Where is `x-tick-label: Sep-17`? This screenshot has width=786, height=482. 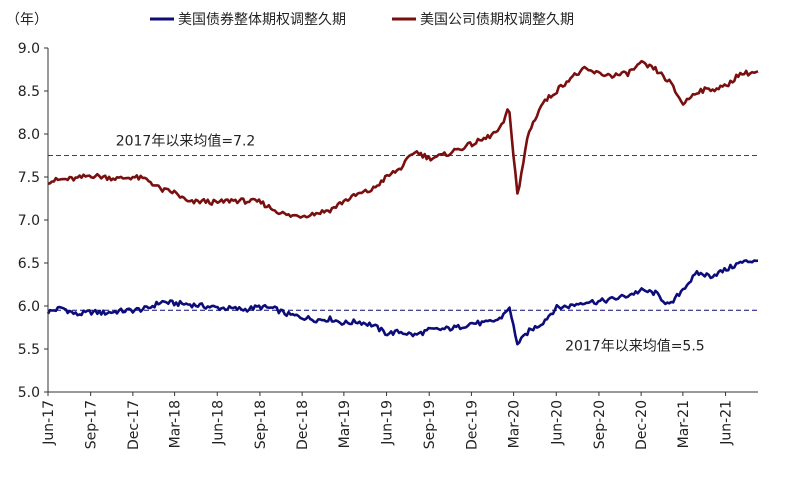 x-tick-label: Sep-17 is located at coordinates (92, 424).